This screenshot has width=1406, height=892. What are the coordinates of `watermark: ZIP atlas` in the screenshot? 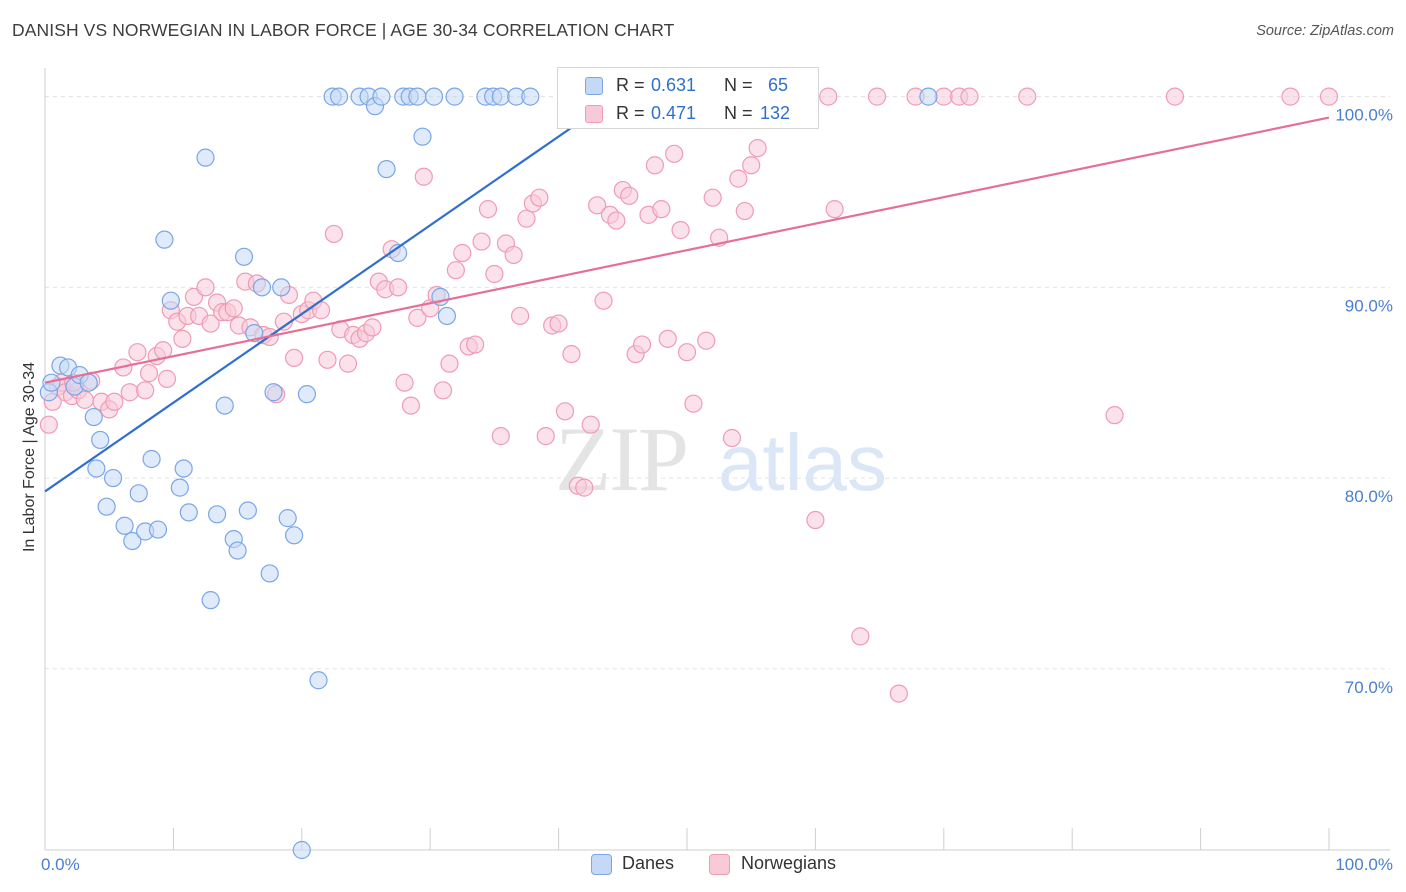 It's located at (721, 459).